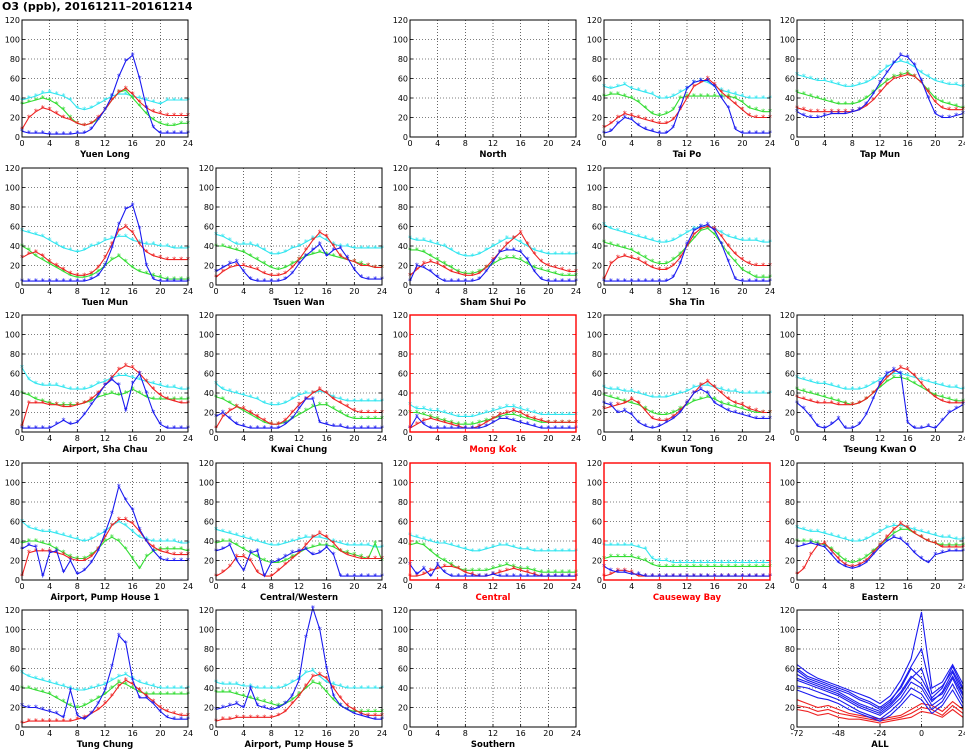 This screenshot has width=965, height=755. I want to click on x-tick-label: 8, so click(852, 143).